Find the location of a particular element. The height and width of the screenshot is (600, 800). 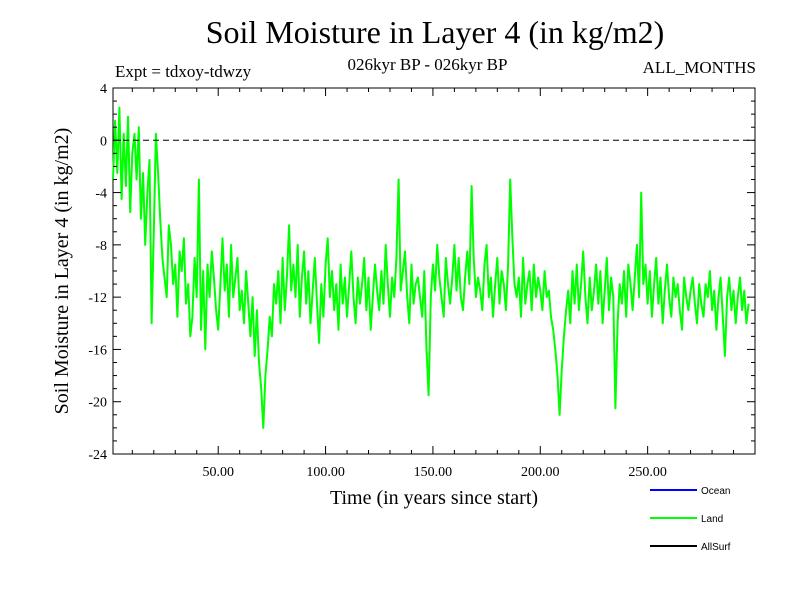

y-axis-title: Soil Moisture in Layer 4 (in kg/m2) is located at coordinates (62, 271).